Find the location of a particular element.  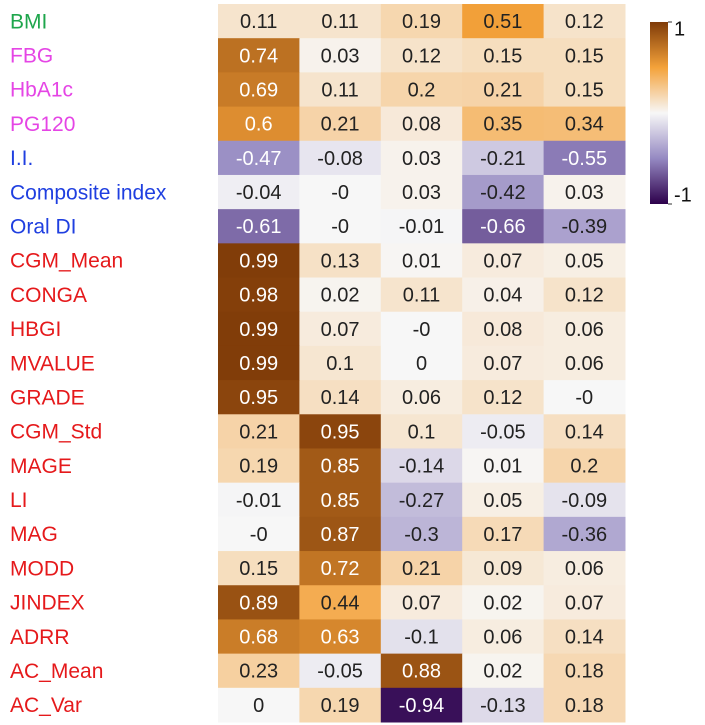

cell-label: -0.08 is located at coordinates (340, 159).